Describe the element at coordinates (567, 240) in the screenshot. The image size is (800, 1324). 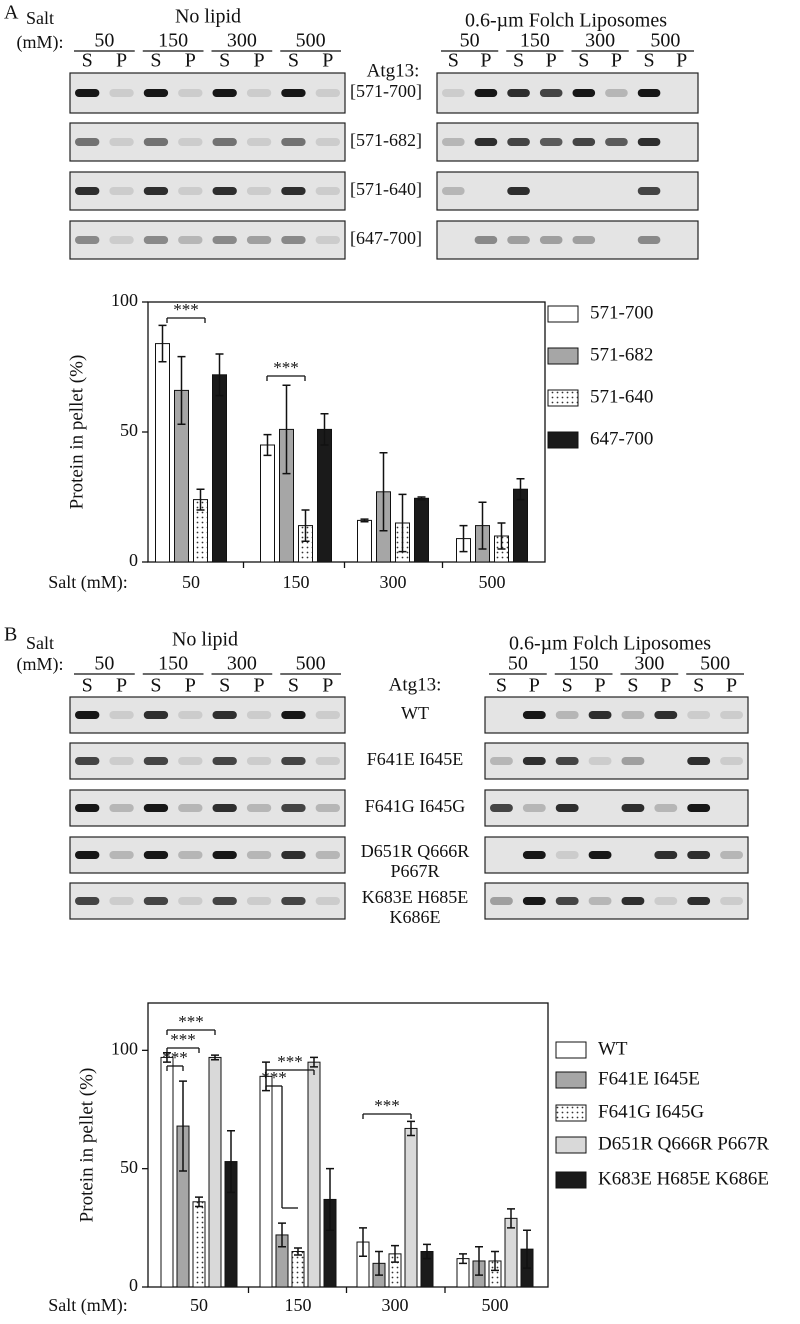
I see `blot` at that location.